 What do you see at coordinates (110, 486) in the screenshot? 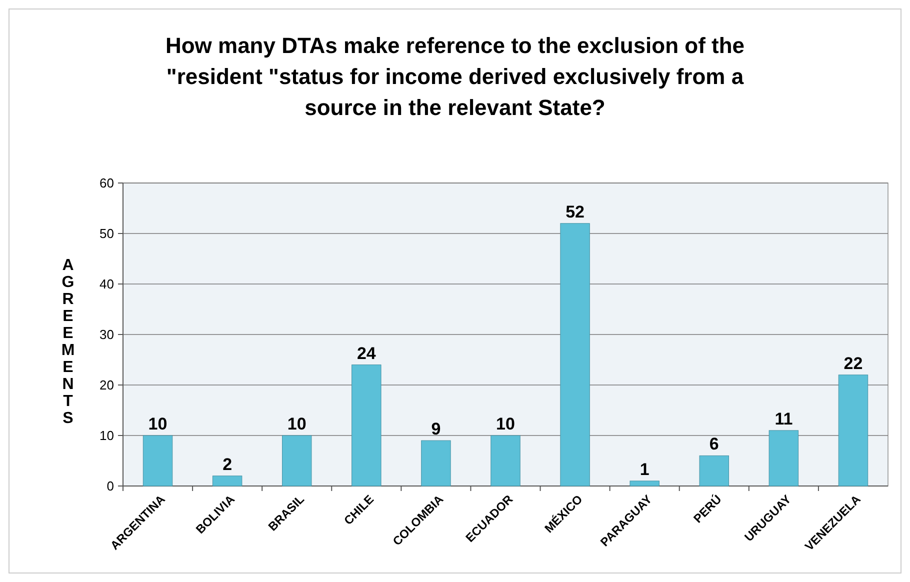
I see `y-tick-label: 0` at bounding box center [110, 486].